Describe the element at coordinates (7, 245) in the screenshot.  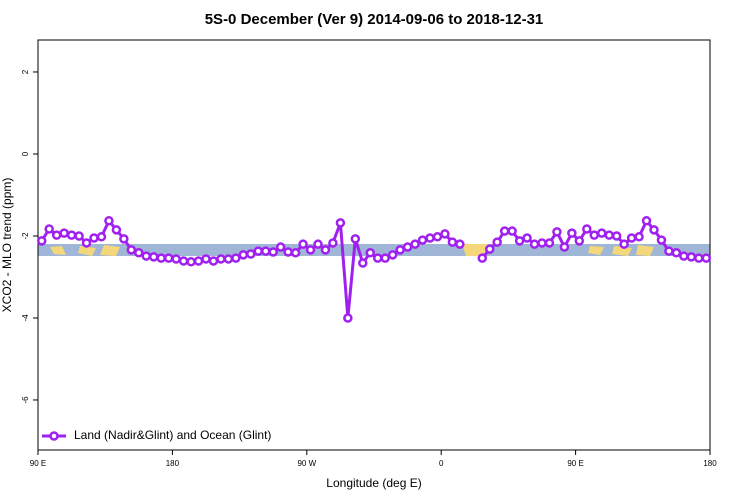
I see `y-axis-label: XCO2 - MLO trend (ppm)` at that location.